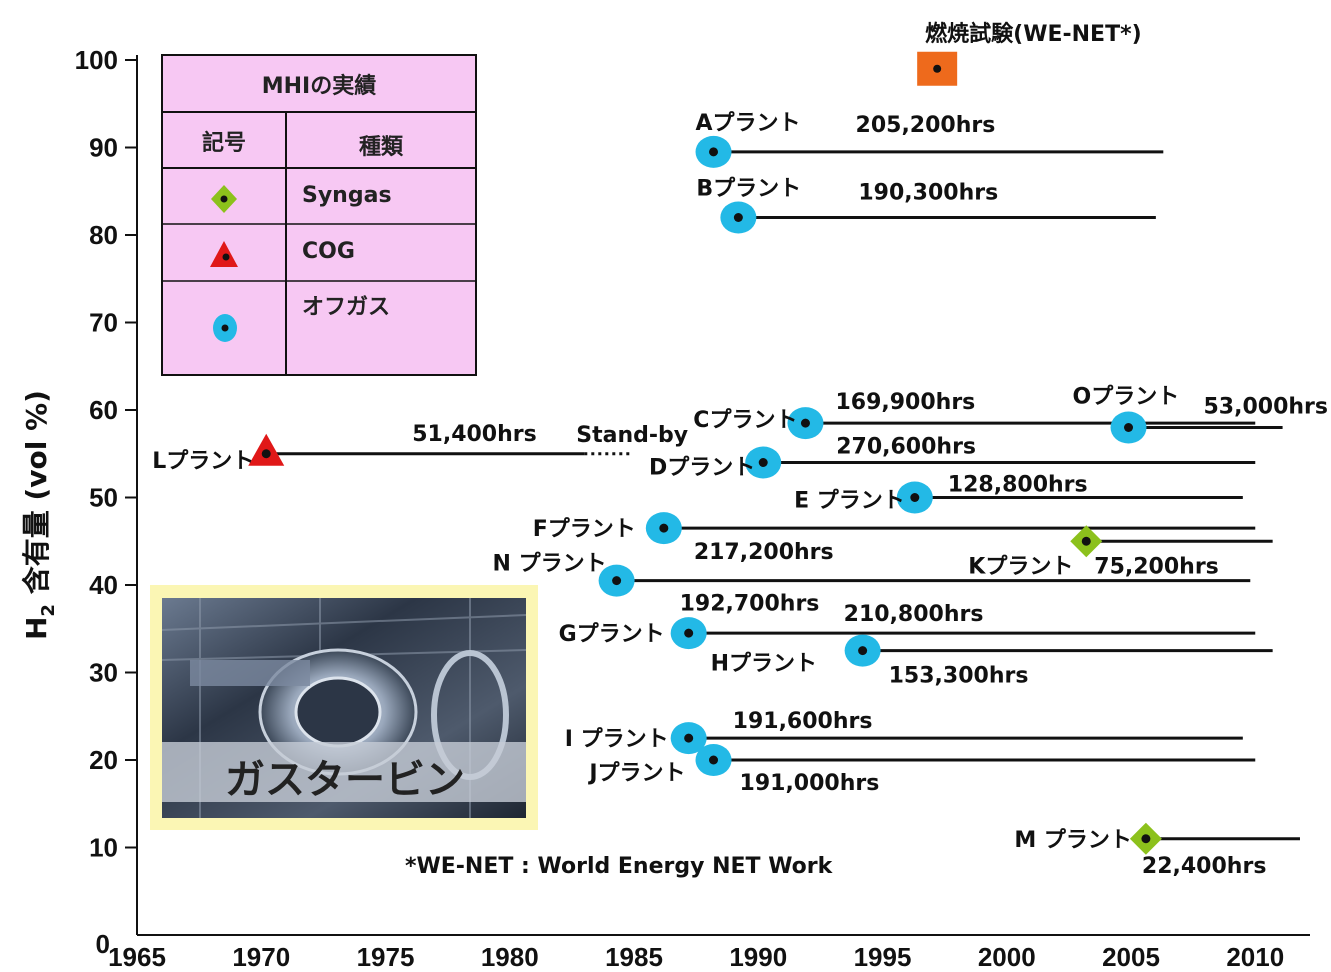 This screenshot has height=972, width=1331. What do you see at coordinates (224, 143) in the screenshot?
I see `legend-col-symbol: 記号` at bounding box center [224, 143].